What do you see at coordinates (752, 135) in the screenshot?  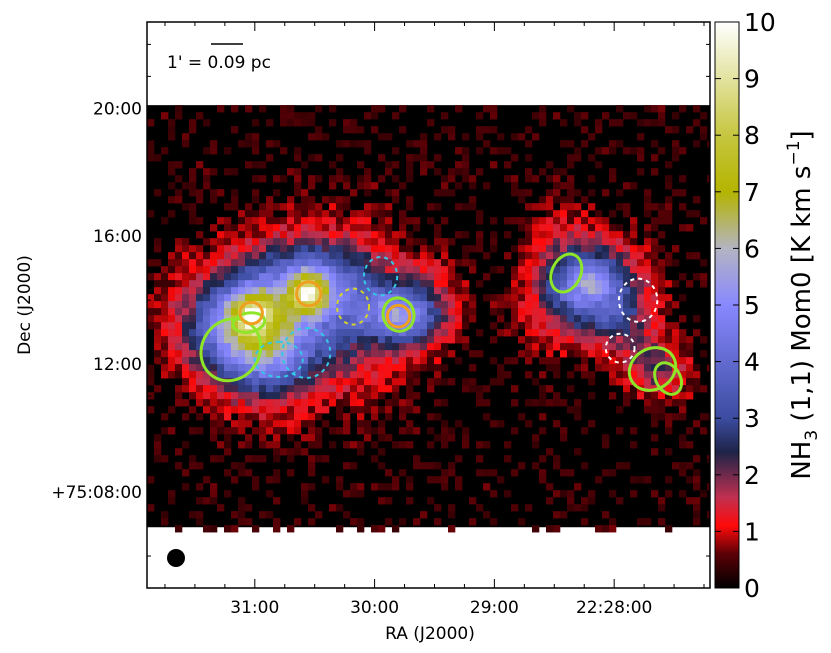 I see `colorbar-tick-label: 8` at bounding box center [752, 135].